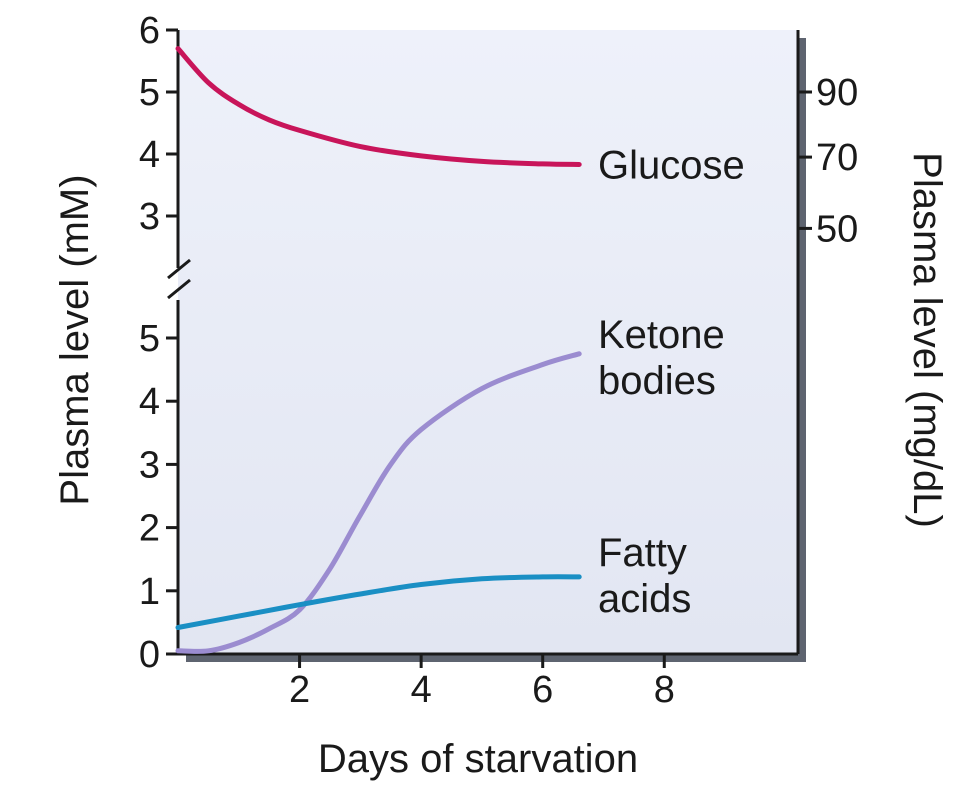 This screenshot has height=792, width=958. Describe the element at coordinates (421, 690) in the screenshot. I see `x-tick-label: 4` at that location.